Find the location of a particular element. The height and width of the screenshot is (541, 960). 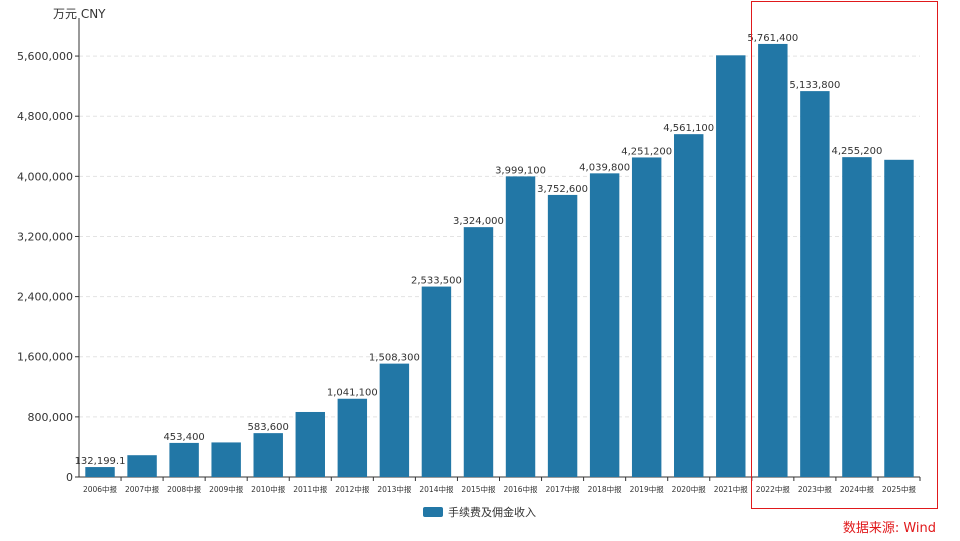

y-tick-label: 1,600,000 is located at coordinates (45, 357).